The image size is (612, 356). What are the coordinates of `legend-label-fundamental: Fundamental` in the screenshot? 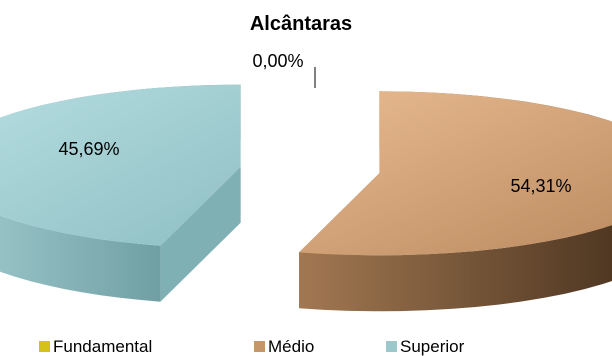 It's located at (102, 346).